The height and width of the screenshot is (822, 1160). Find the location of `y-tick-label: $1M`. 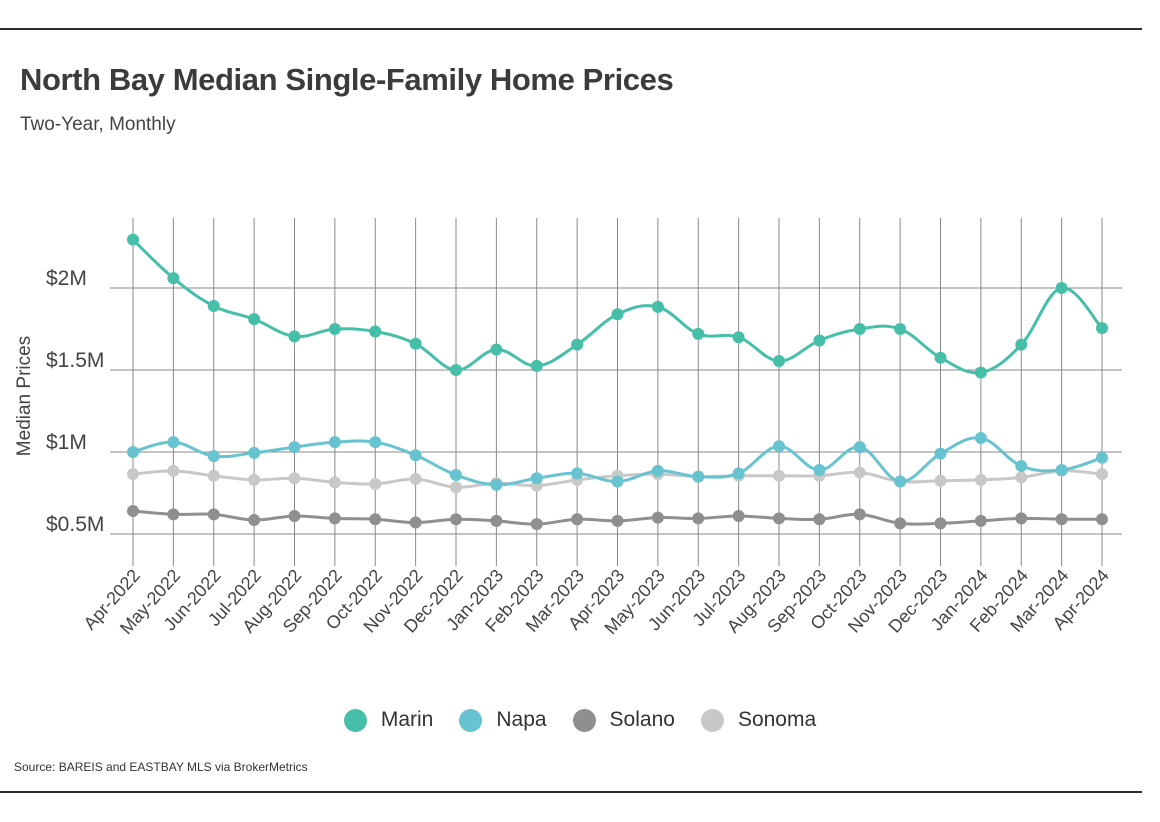

y-tick-label: $1M is located at coordinates (66, 442).